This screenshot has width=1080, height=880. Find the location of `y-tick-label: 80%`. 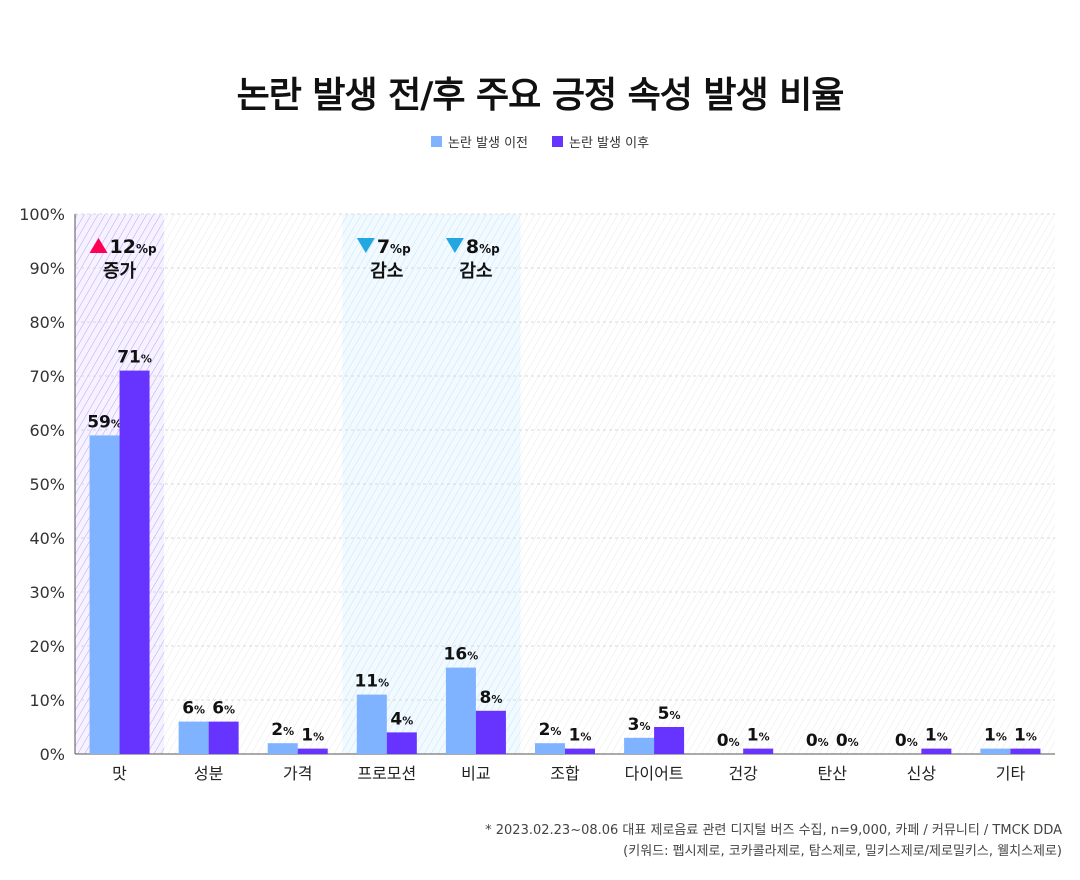

y-tick-label: 80% is located at coordinates (47, 322).